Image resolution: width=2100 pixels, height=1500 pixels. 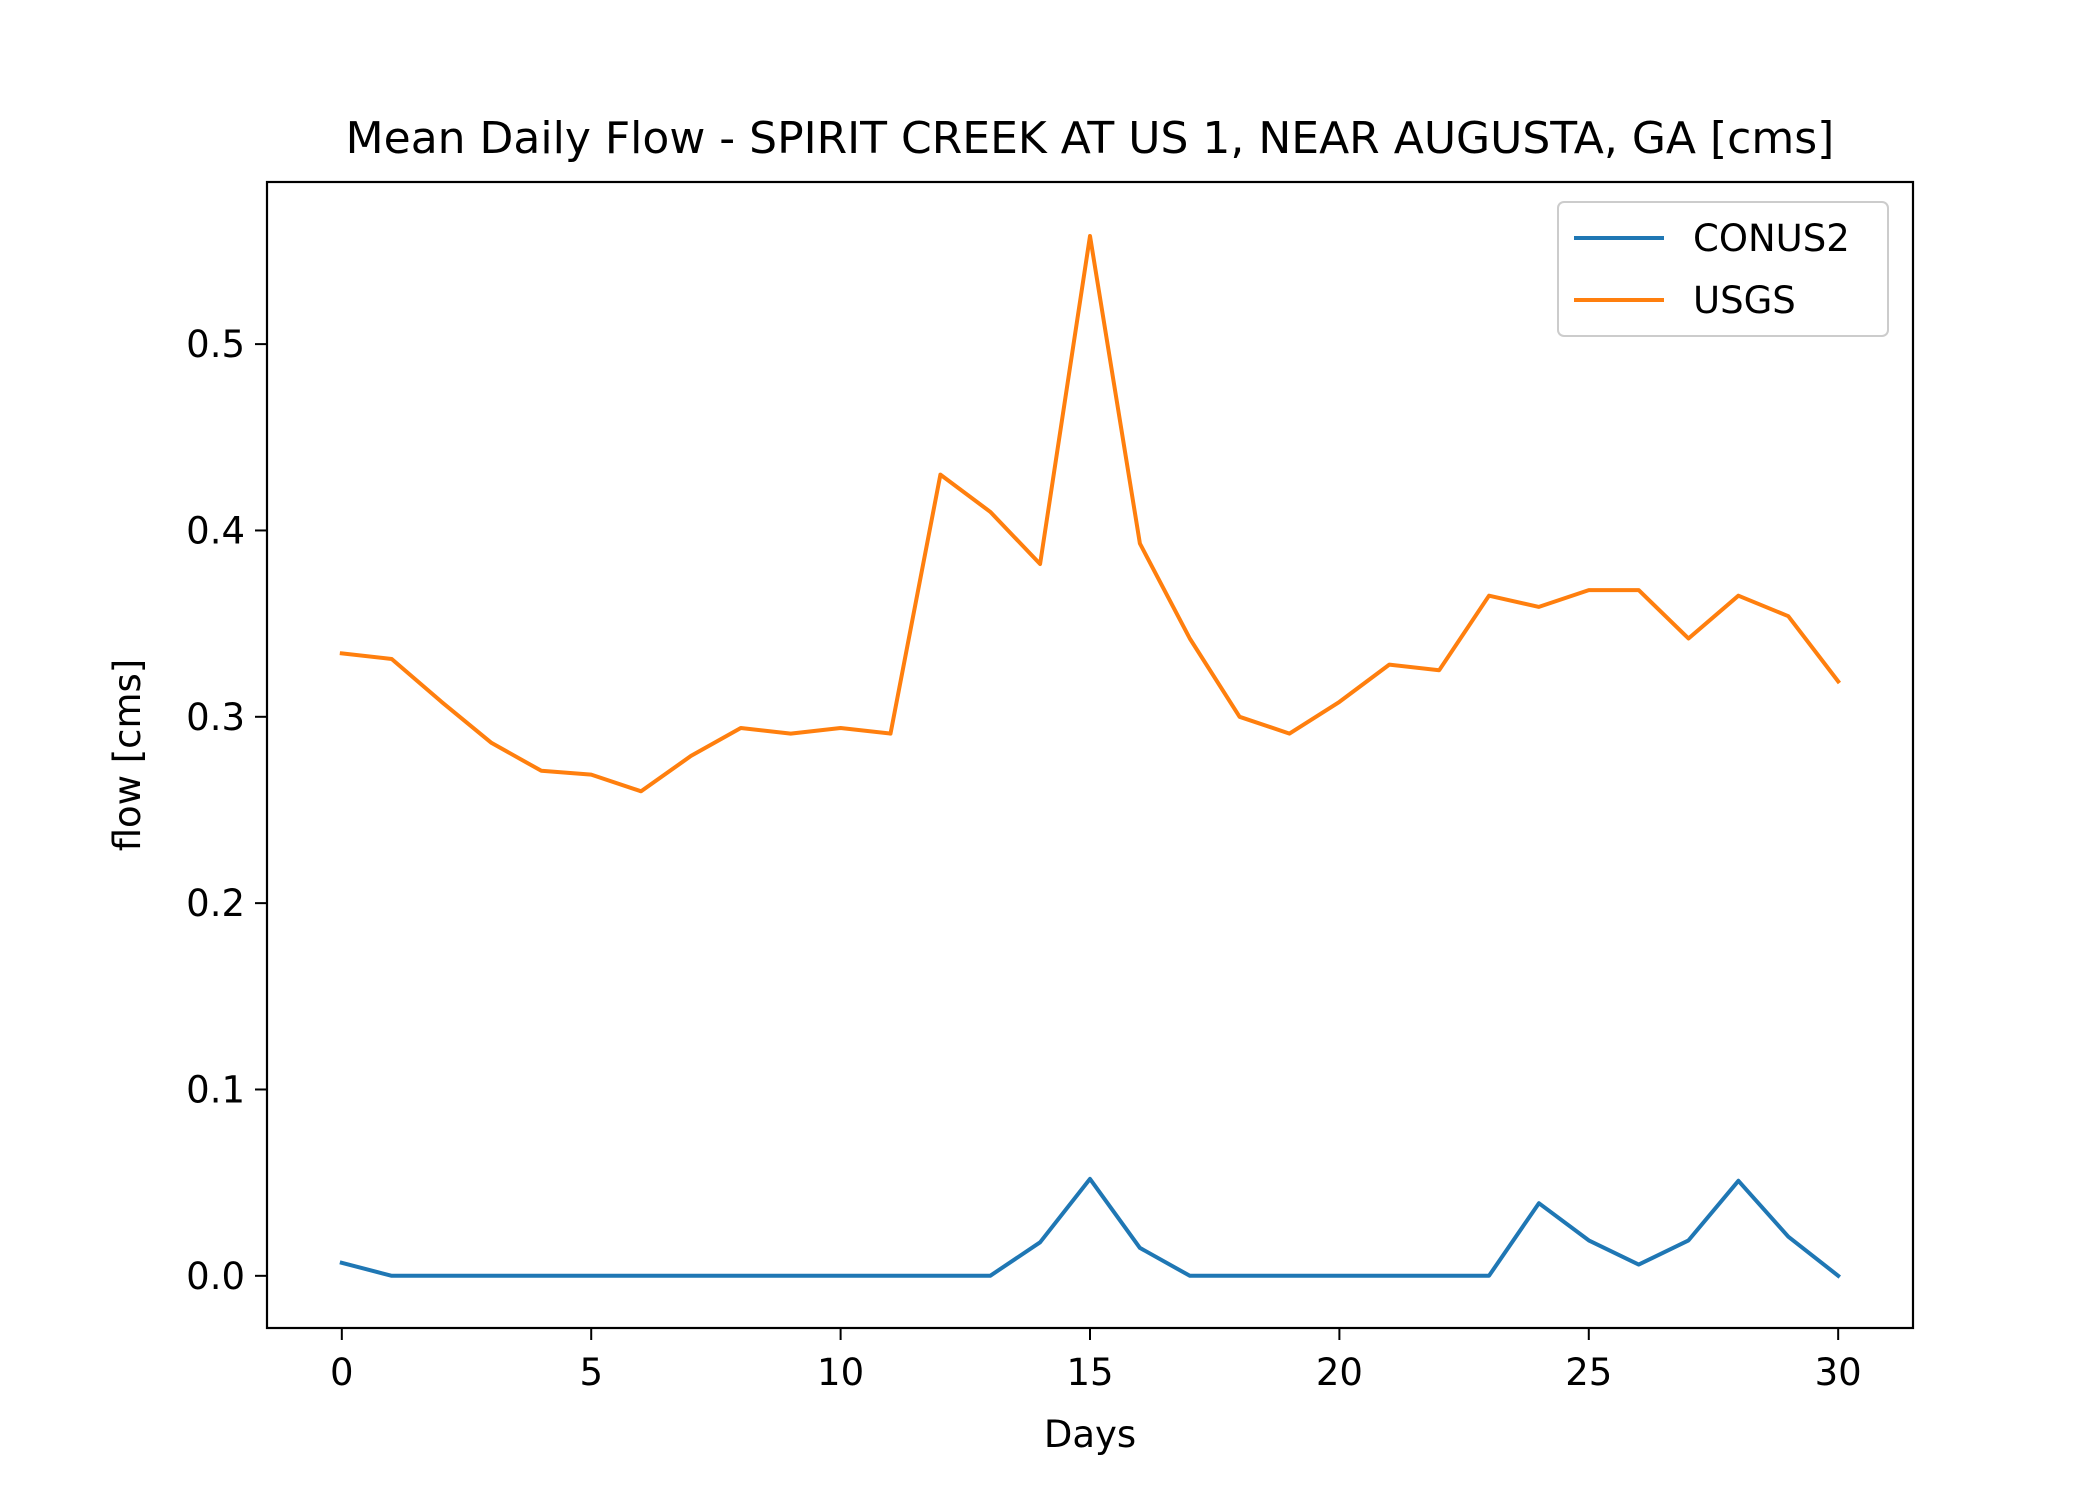 What do you see at coordinates (1090, 1227) in the screenshot?
I see `series-line-conus2` at bounding box center [1090, 1227].